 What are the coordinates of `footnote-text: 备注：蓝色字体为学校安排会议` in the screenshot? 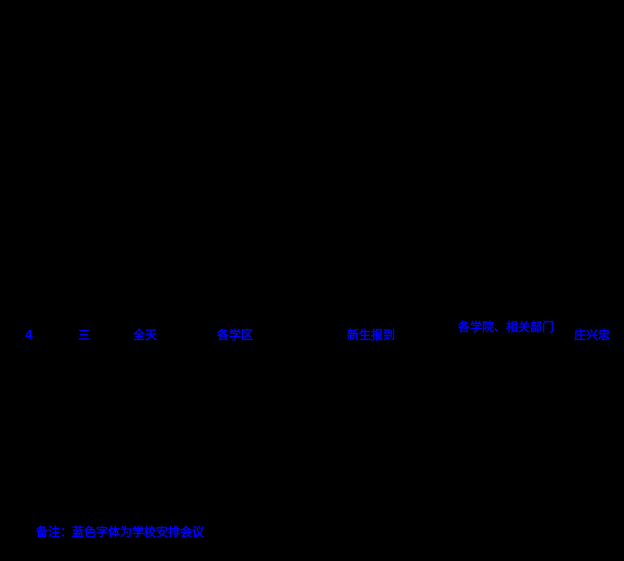 It's located at (120, 532).